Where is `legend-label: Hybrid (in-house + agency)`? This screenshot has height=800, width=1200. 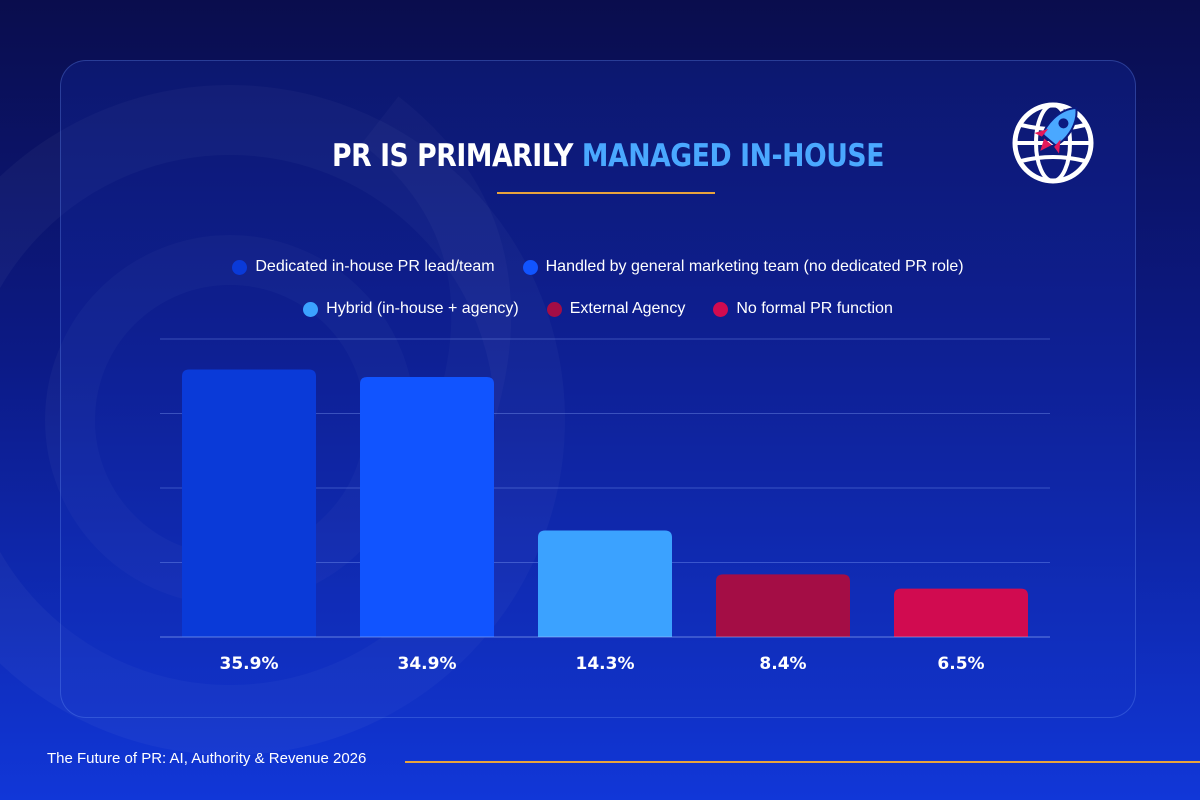
legend-label: Hybrid (in-house + agency) is located at coordinates (422, 308).